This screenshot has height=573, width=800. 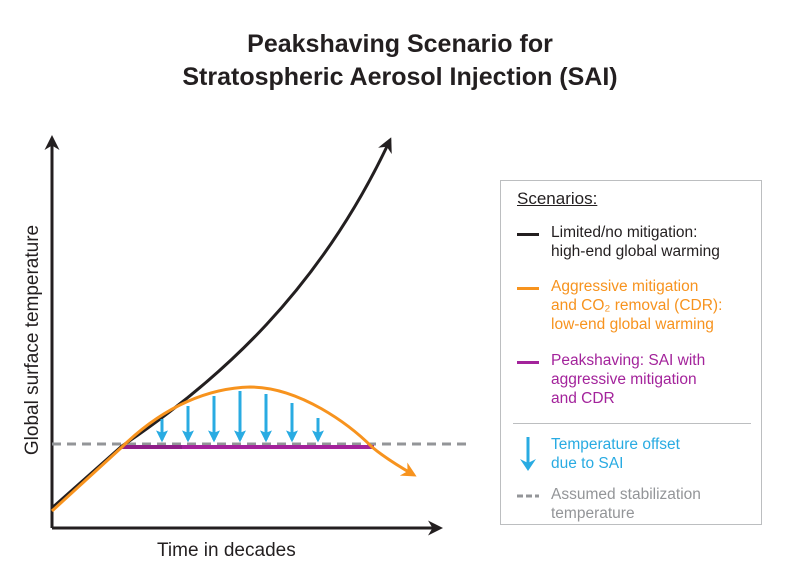 I want to click on legend-aggressive-line2: and CO₂ removal (CDR):, so click(x=637, y=305).